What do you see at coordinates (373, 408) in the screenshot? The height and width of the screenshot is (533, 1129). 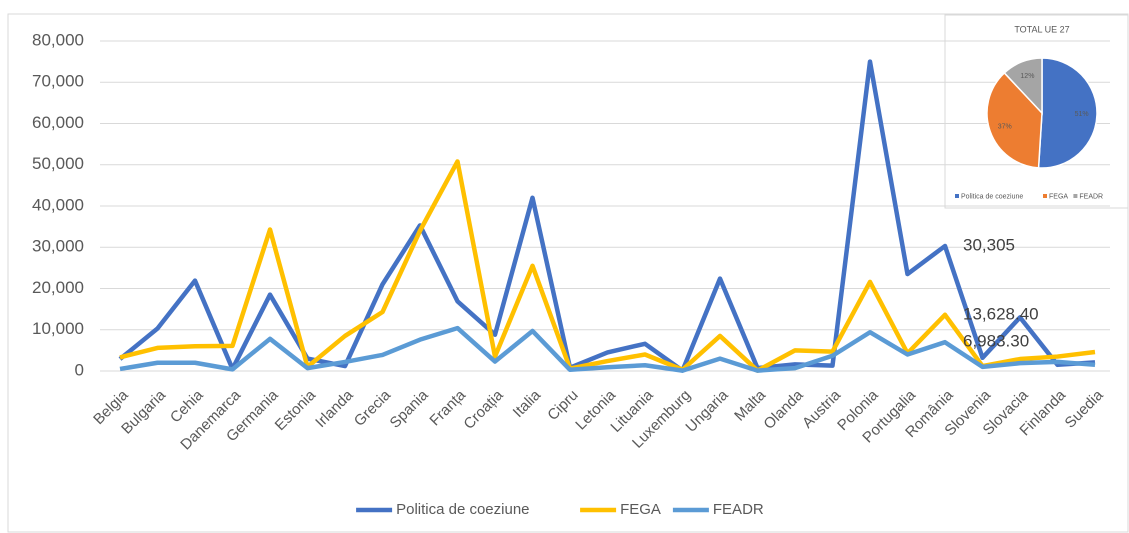 I see `x-tick-label: Grecia` at bounding box center [373, 408].